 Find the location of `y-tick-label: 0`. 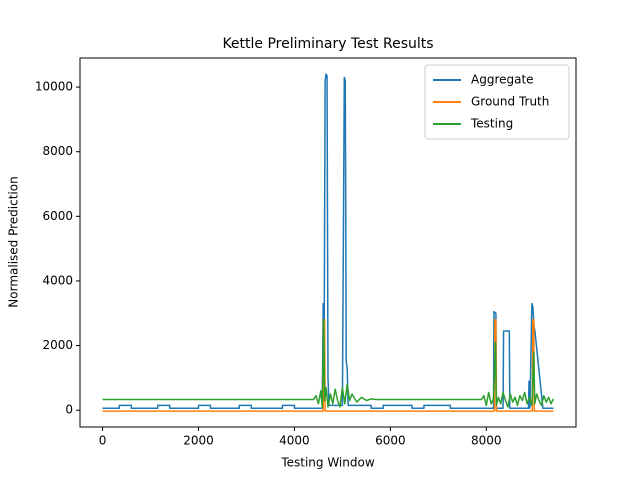

y-tick-label: 0 is located at coordinates (69, 410).